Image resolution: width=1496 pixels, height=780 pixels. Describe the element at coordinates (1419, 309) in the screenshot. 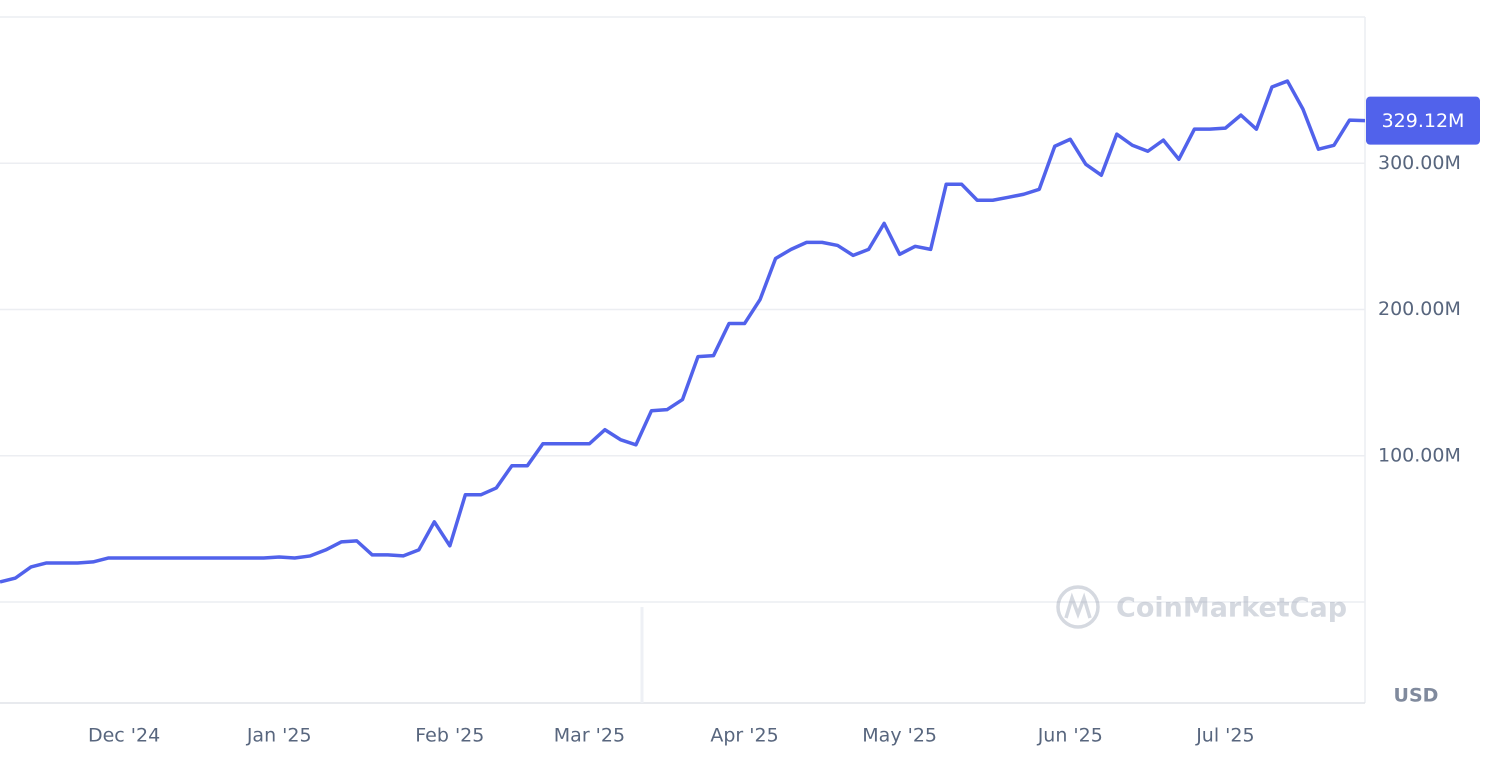

I see `y-tick-label: 200.00M` at that location.